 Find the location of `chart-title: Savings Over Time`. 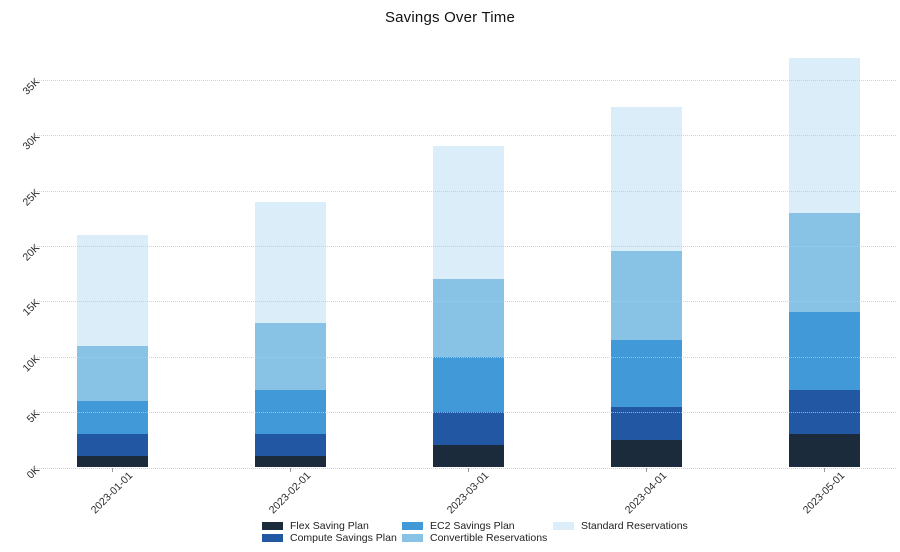

chart-title: Savings Over Time is located at coordinates (450, 17).